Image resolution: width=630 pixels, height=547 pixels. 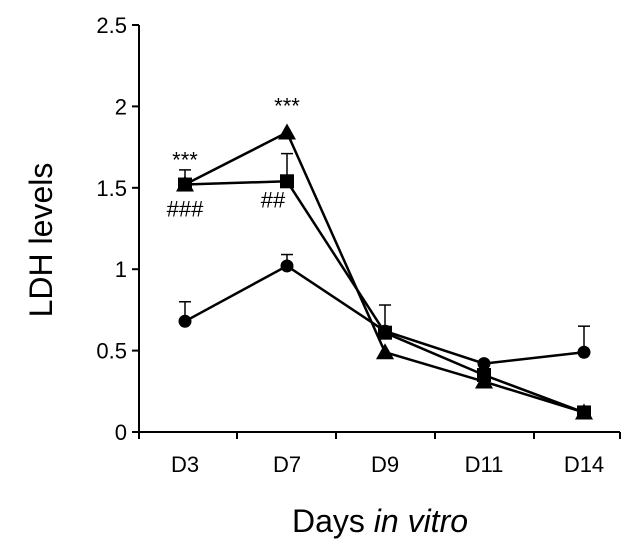 I want to click on y-tick-label: 2, so click(x=121, y=106).